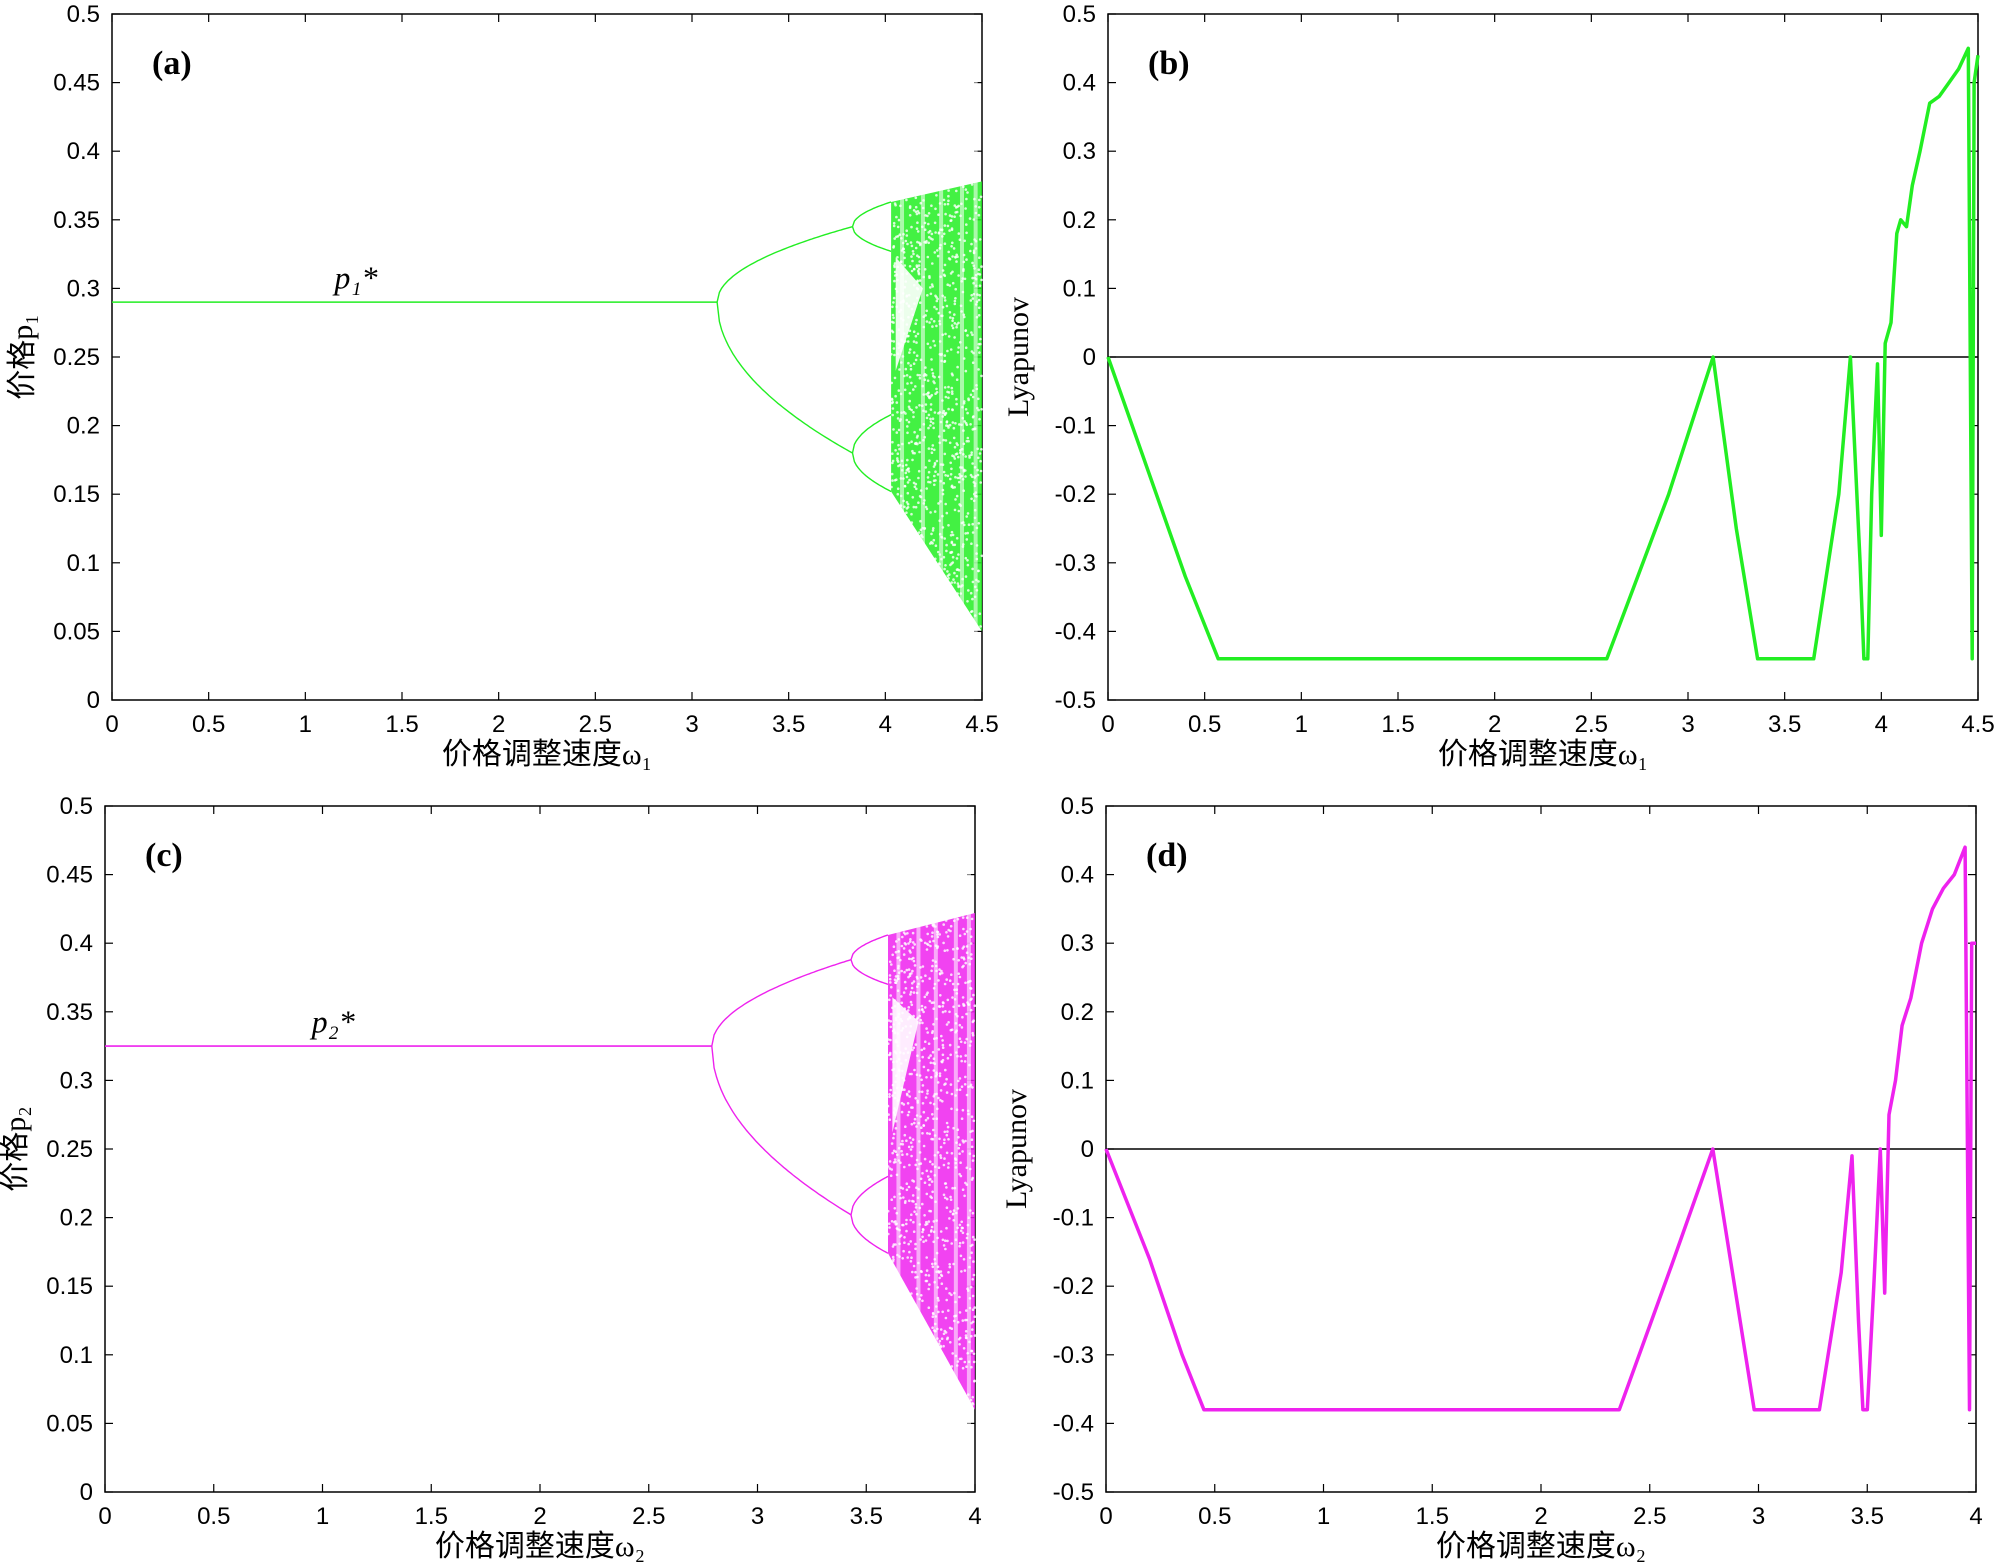  What do you see at coordinates (111, 724) in the screenshot?
I see `x-tick-label: 0` at bounding box center [111, 724].